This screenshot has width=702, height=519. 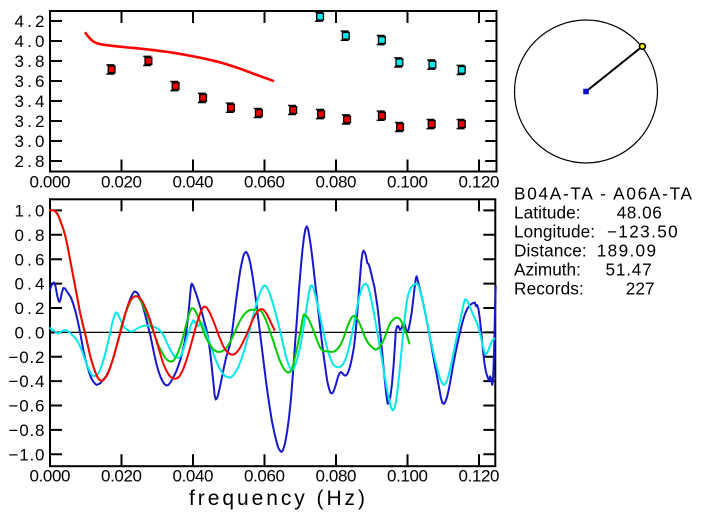 What do you see at coordinates (547, 269) in the screenshot?
I see `svg-text: Azimuth:` at bounding box center [547, 269].